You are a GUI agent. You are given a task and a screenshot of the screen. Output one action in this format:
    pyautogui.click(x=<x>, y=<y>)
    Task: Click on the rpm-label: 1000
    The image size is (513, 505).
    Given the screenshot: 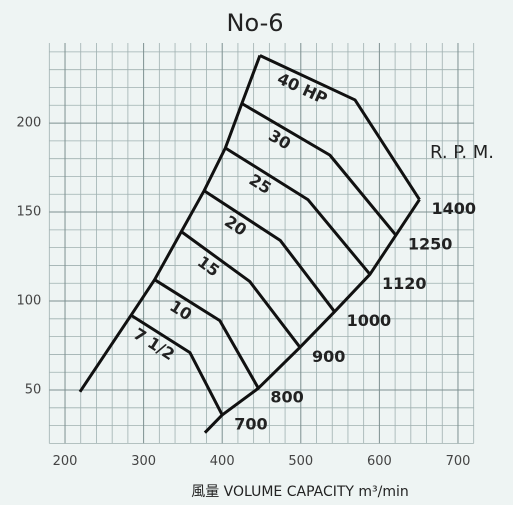 What is the action you would take?
    pyautogui.click(x=369, y=320)
    